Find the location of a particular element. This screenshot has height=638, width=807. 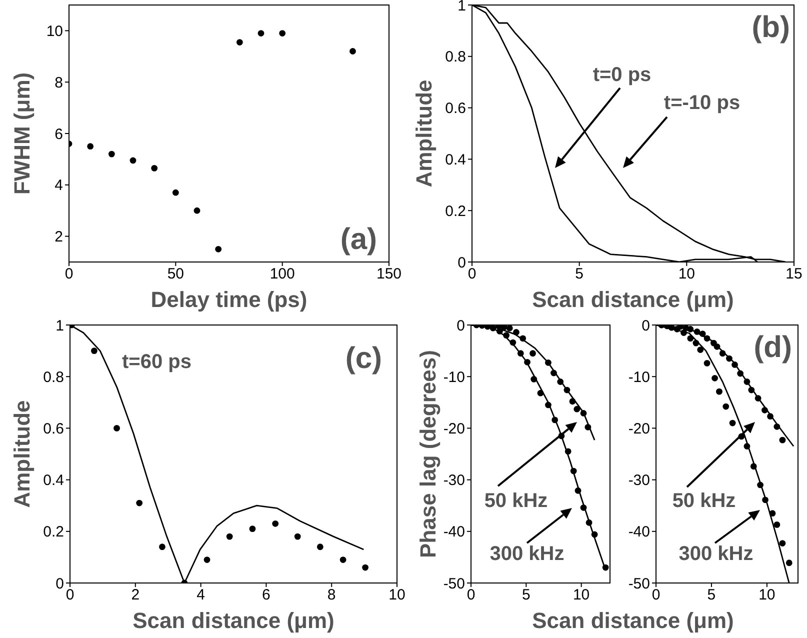

x-tick-label: 50 is located at coordinates (175, 274).